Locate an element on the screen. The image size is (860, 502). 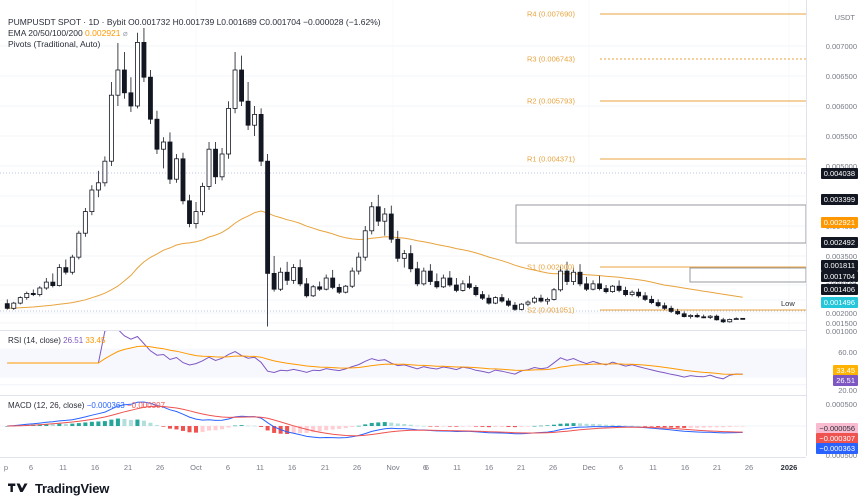
pivot-level-label: R4 (0.007690) is located at coordinates (551, 14).